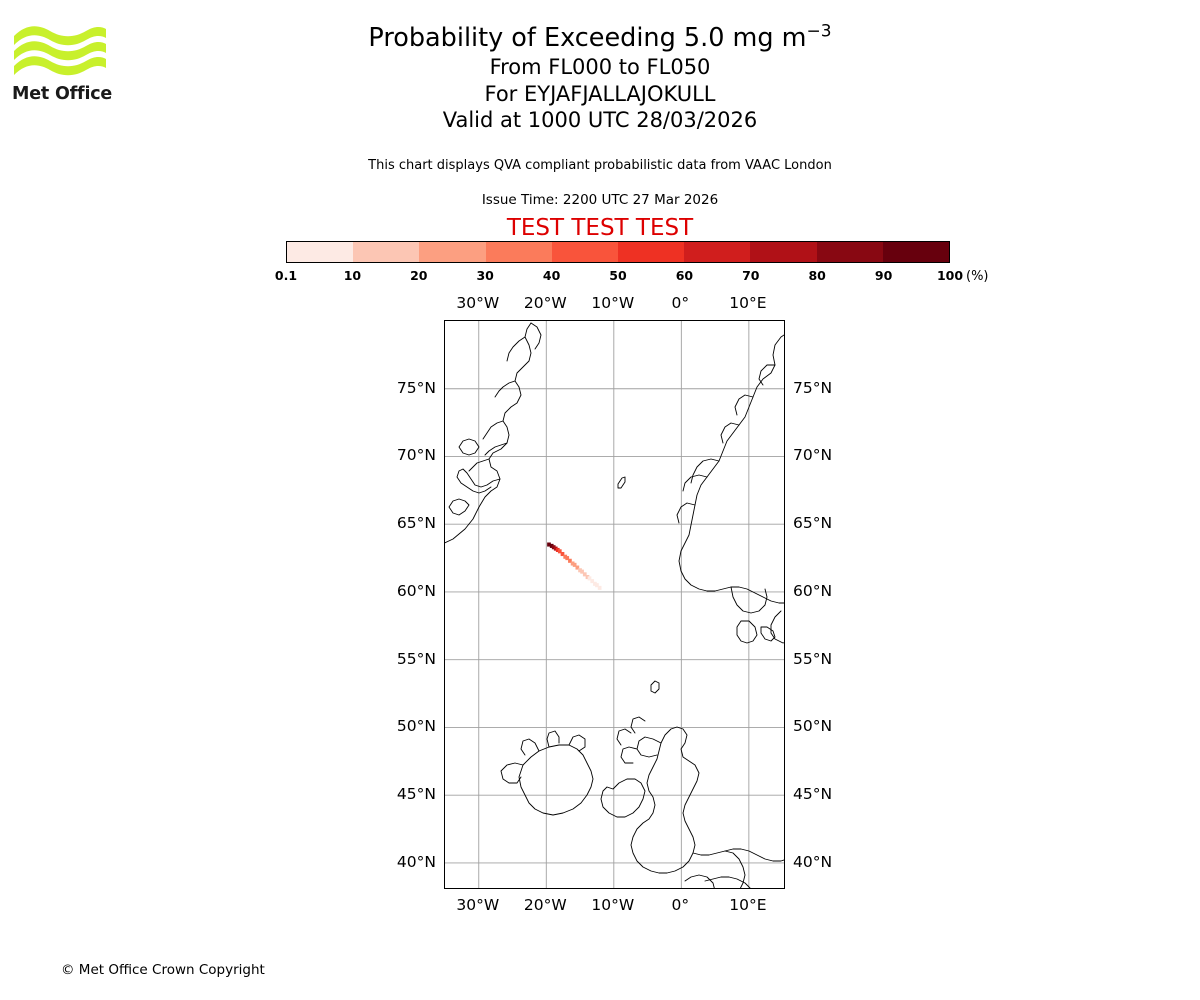 The width and height of the screenshot is (1200, 1000). I want to click on lat-tick-right-50°N: 50°N, so click(813, 726).